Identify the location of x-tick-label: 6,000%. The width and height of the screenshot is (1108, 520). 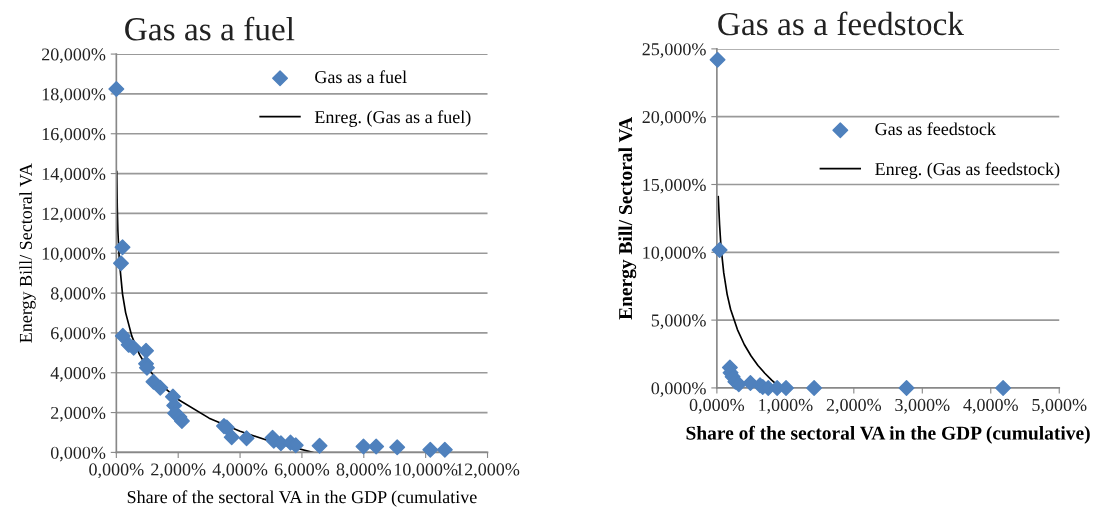
(302, 471).